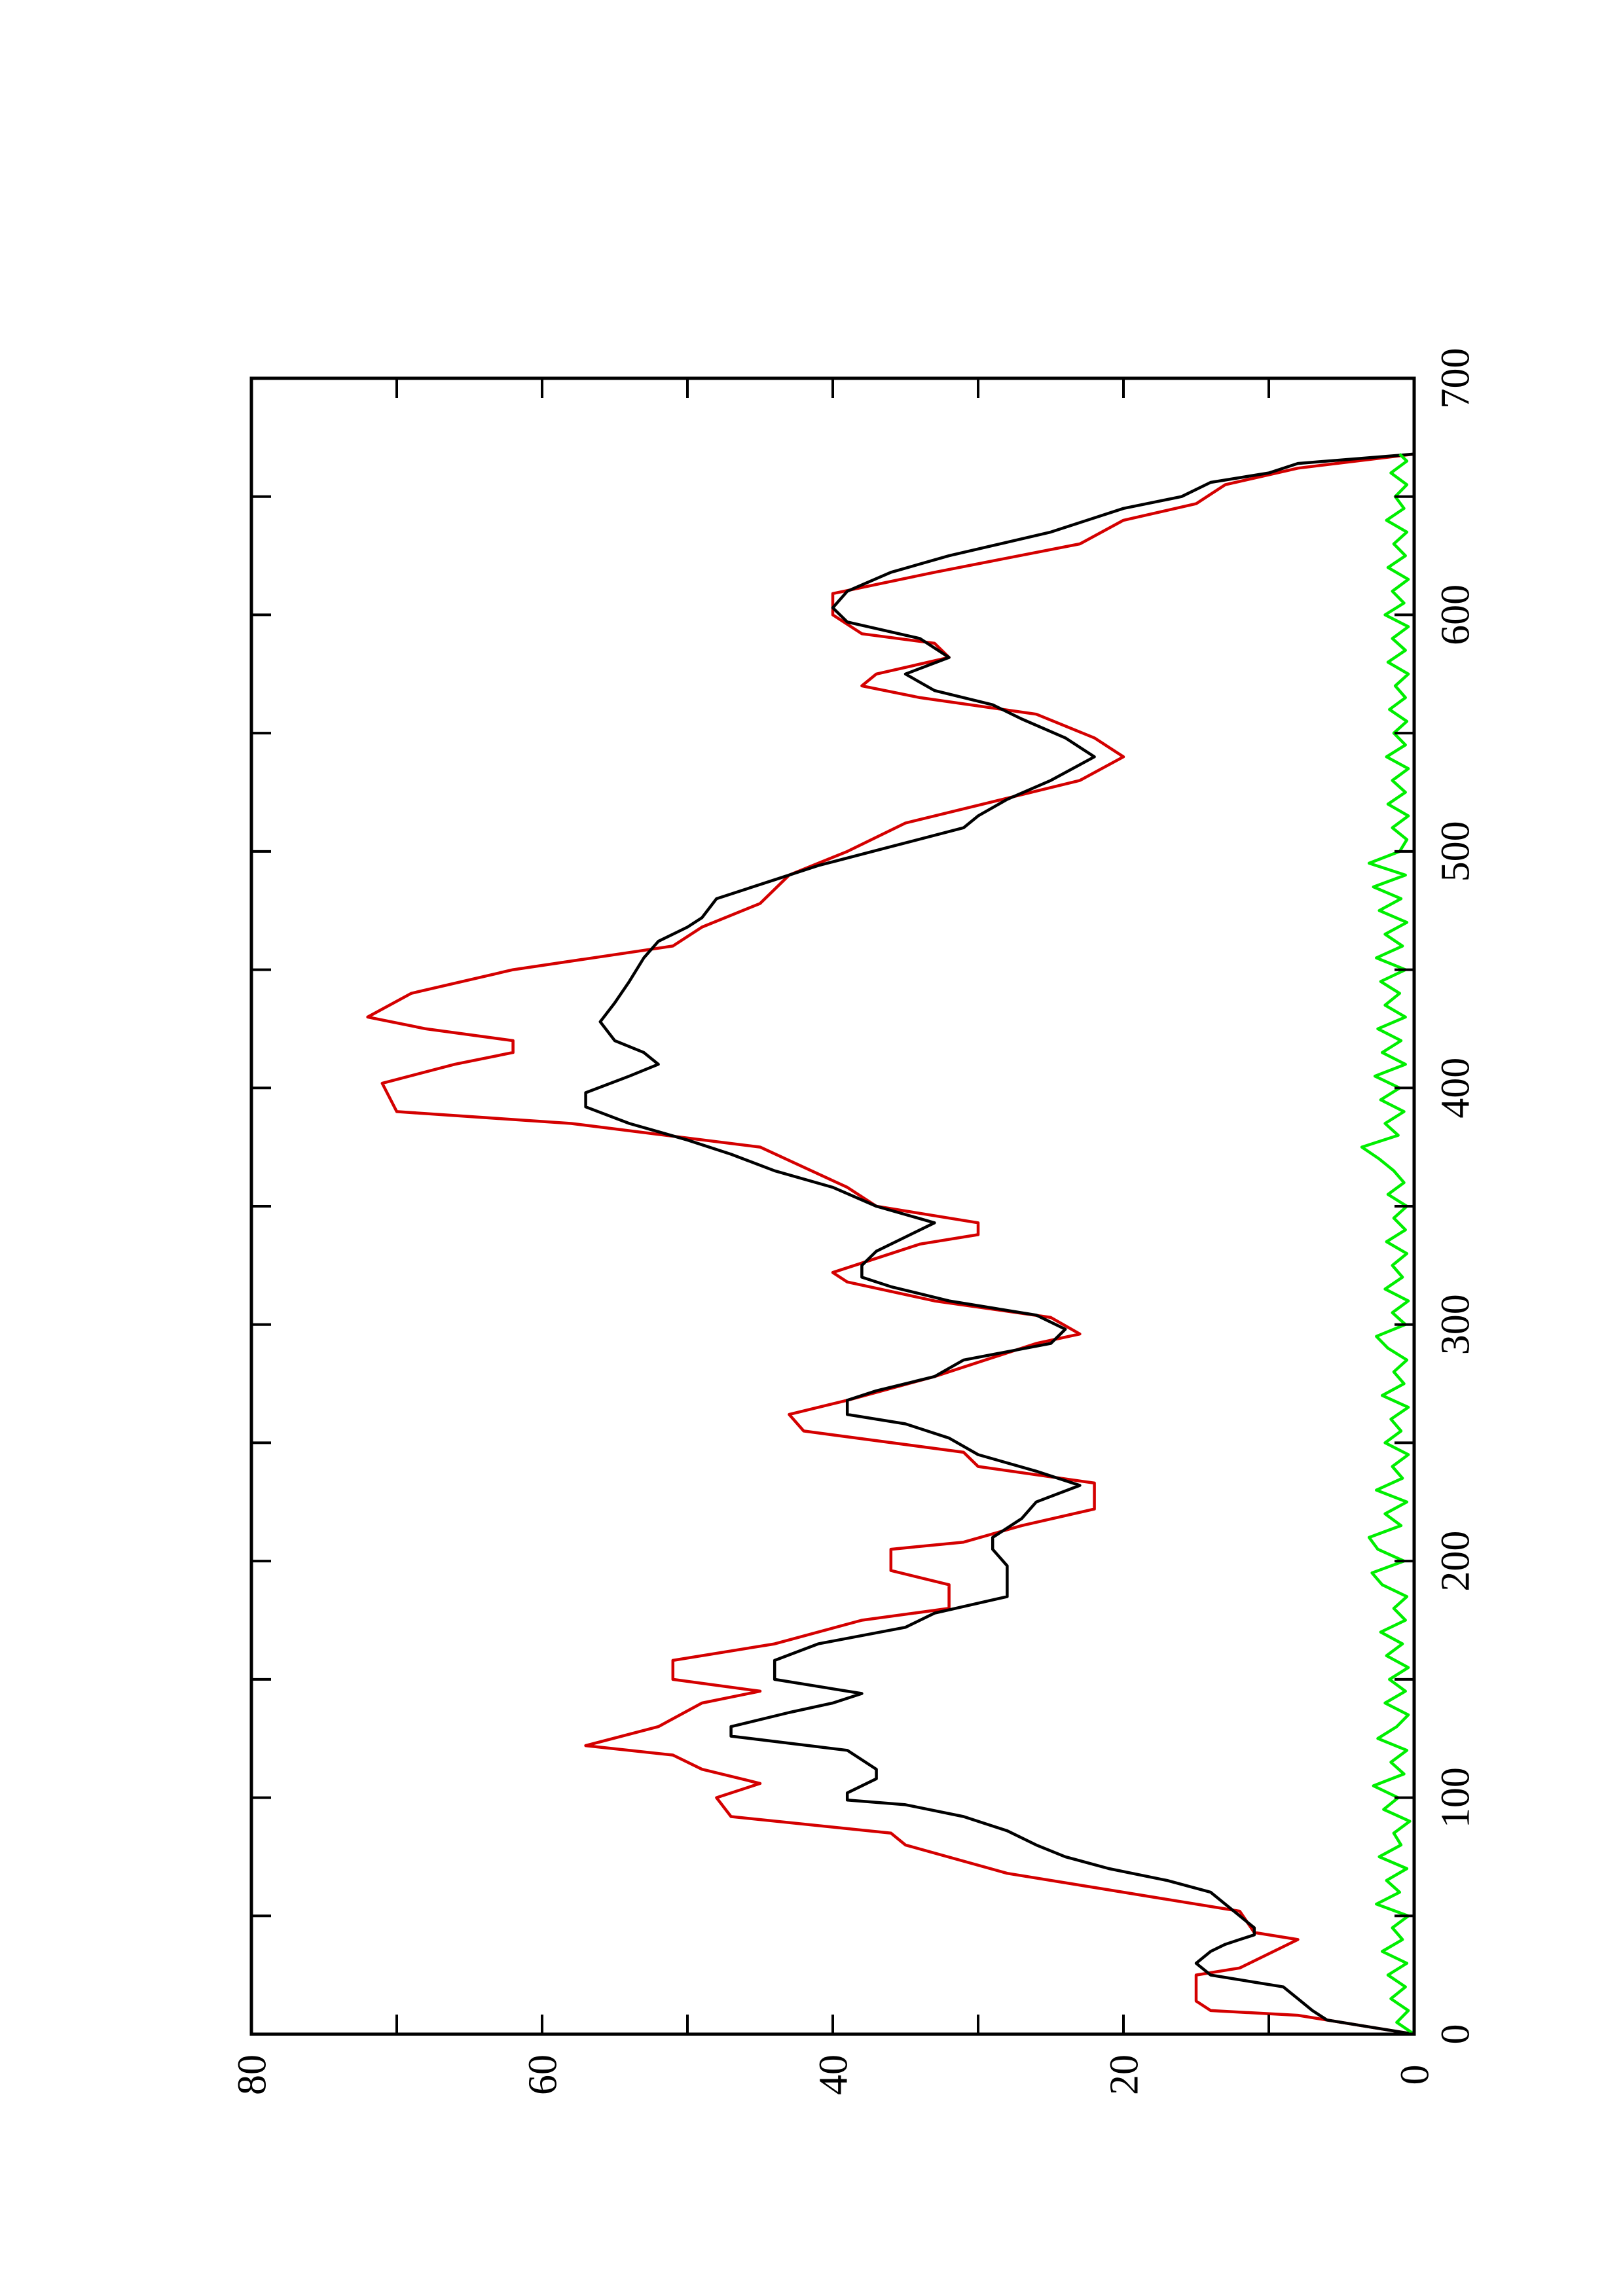 The image size is (1623, 2296). I want to click on x-tick-label-0: 0, so click(1456, 2034).